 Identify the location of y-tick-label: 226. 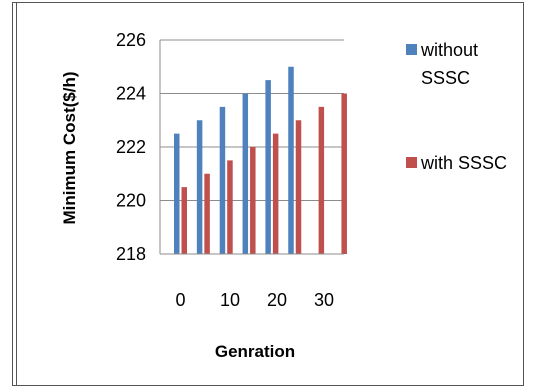
(131, 40).